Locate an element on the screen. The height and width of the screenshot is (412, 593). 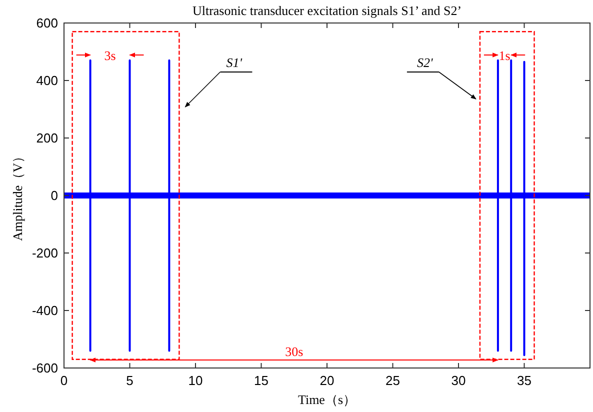
y-tick-label: -600 is located at coordinates (45, 368).